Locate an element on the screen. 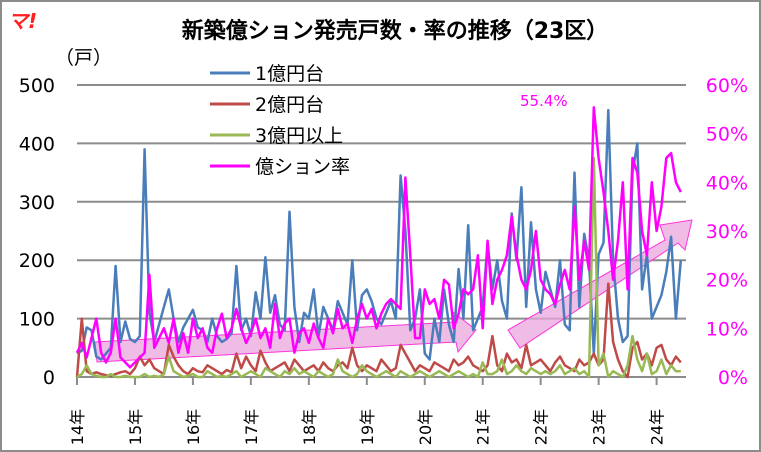 The height and width of the screenshot is (452, 761). y2-tick-label: 60% is located at coordinates (727, 86).